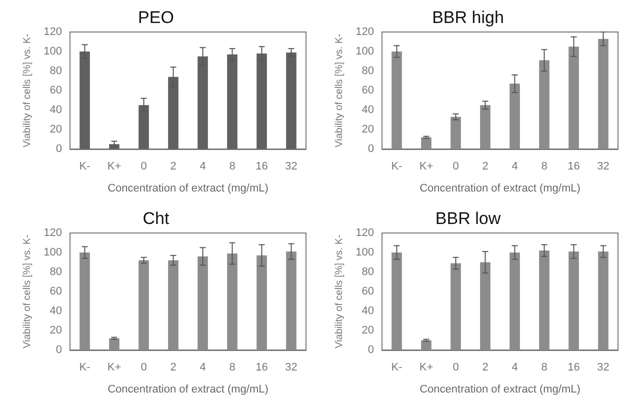  What do you see at coordinates (156, 218) in the screenshot?
I see `chart-title: Cht` at bounding box center [156, 218].